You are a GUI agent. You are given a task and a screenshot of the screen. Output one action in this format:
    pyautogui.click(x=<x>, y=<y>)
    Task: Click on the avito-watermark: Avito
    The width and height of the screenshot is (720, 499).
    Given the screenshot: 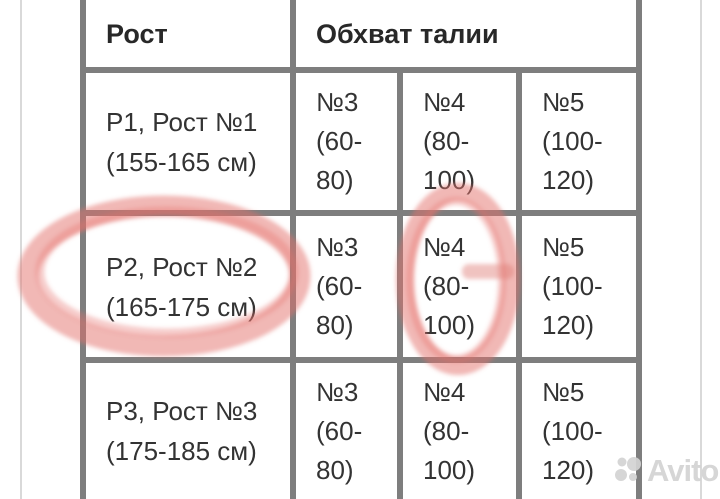 What is the action you would take?
    pyautogui.click(x=666, y=471)
    